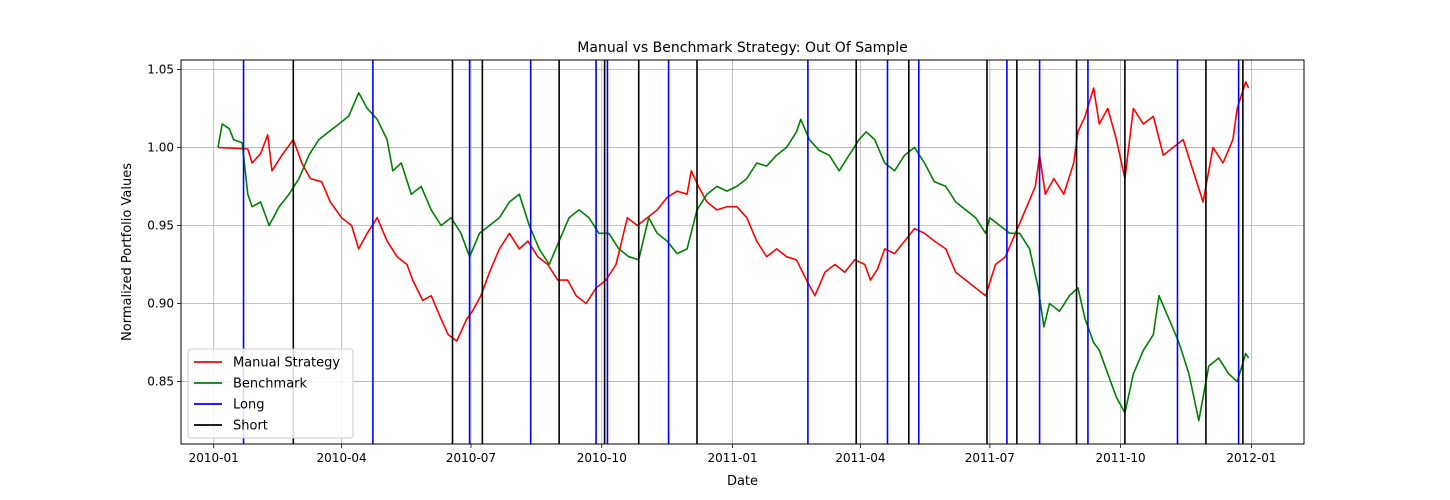  Describe the element at coordinates (732, 458) in the screenshot. I see `x-tick-label: 2011-01` at that location.